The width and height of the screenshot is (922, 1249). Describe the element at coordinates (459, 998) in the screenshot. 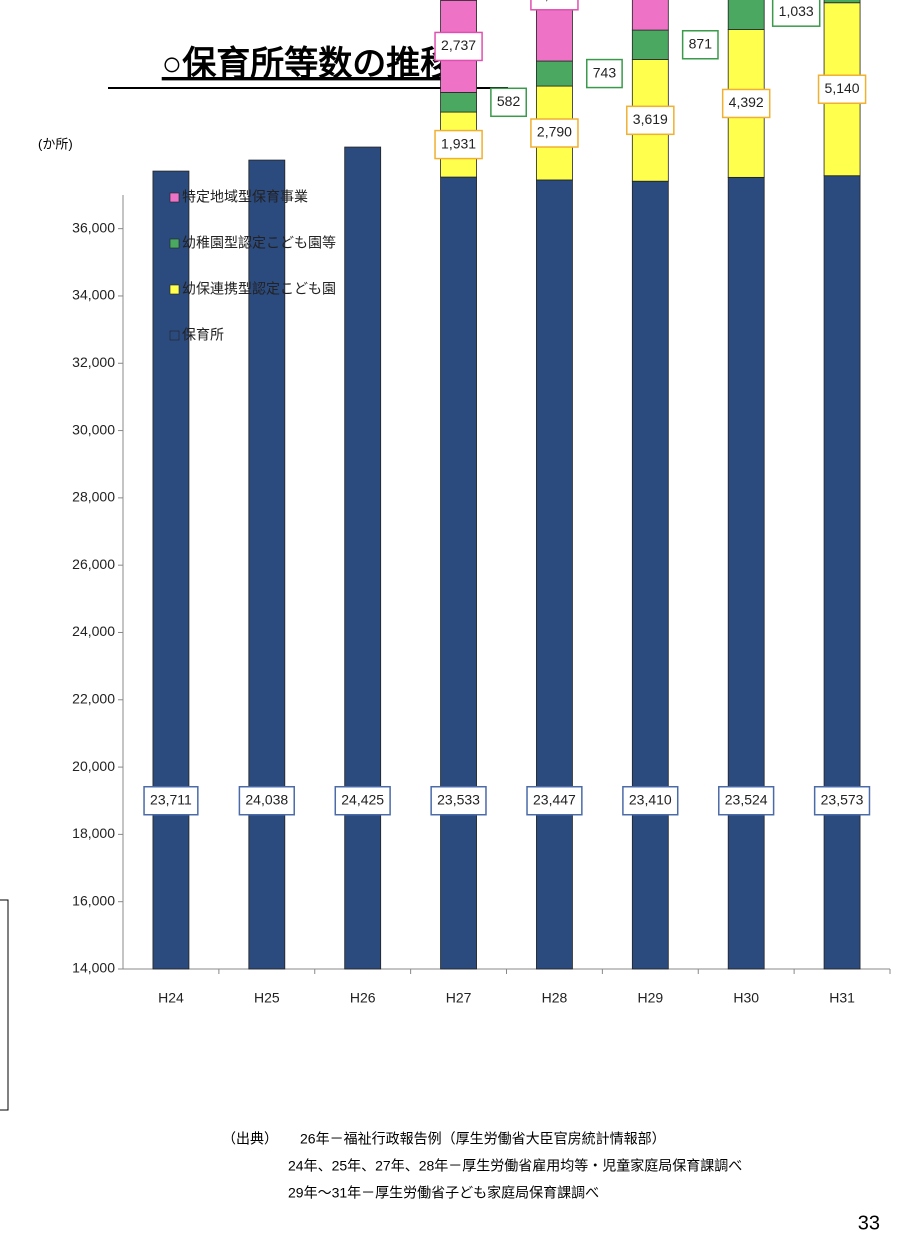

I see `x-tick-label: H27` at that location.